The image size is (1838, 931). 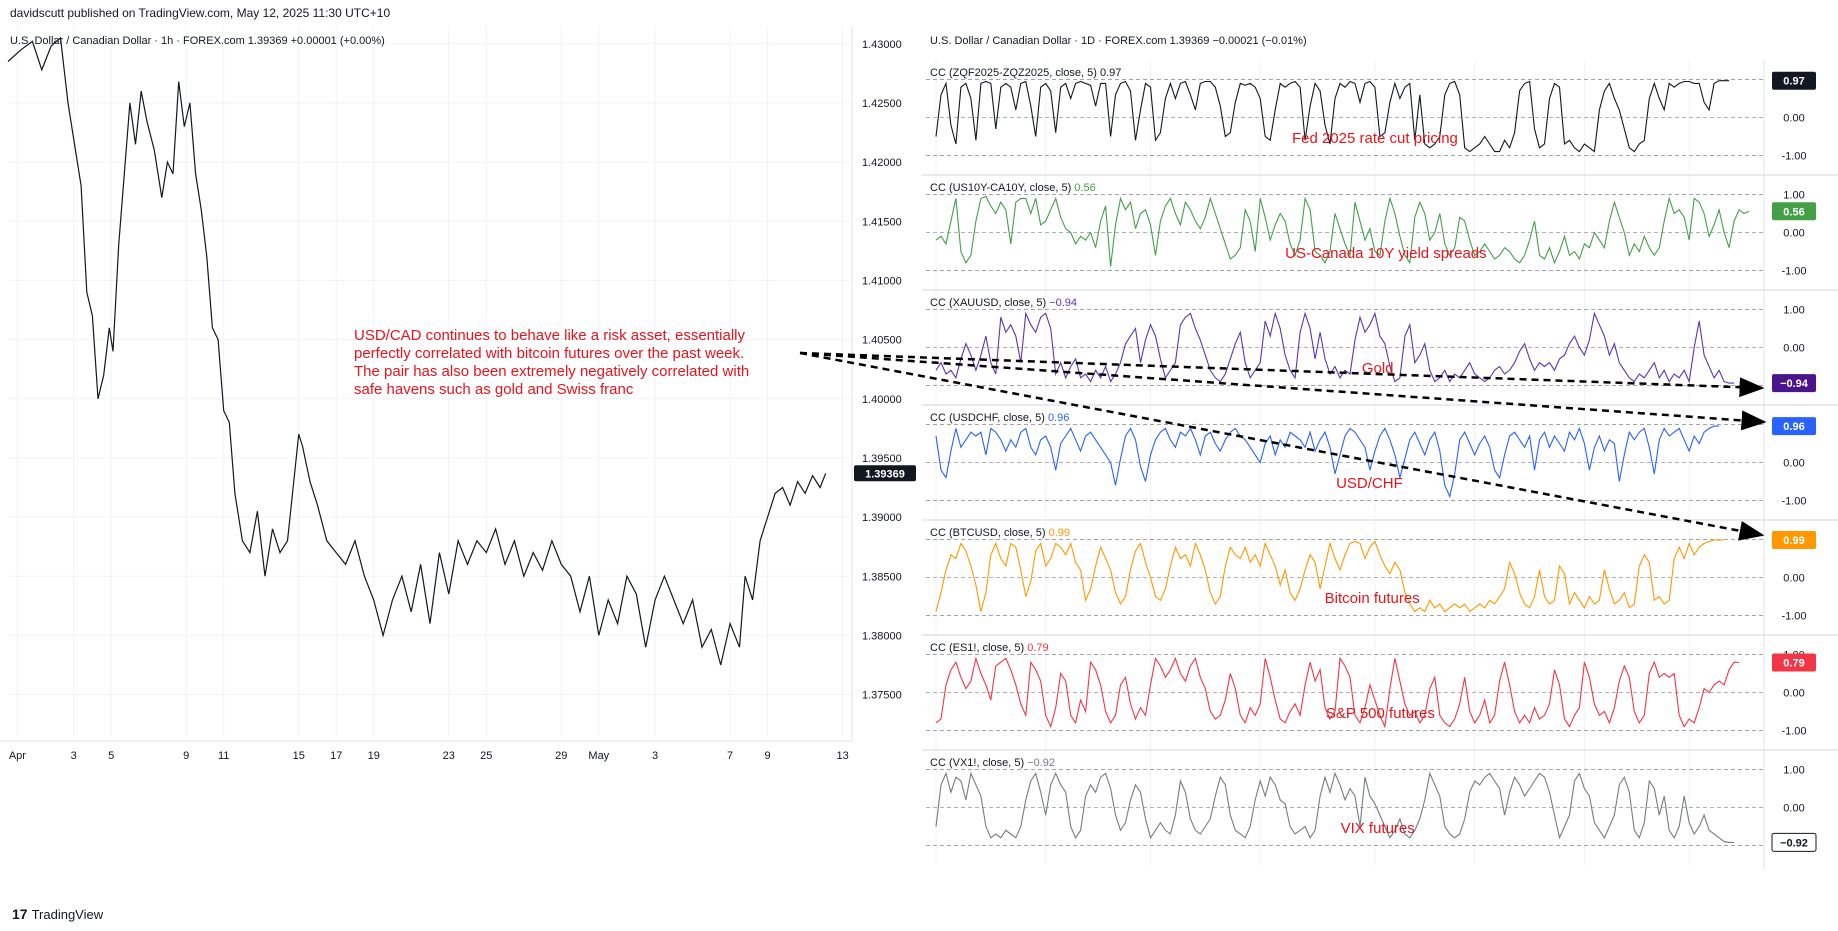 I want to click on y-tick-label: 1.38500, so click(x=882, y=577).